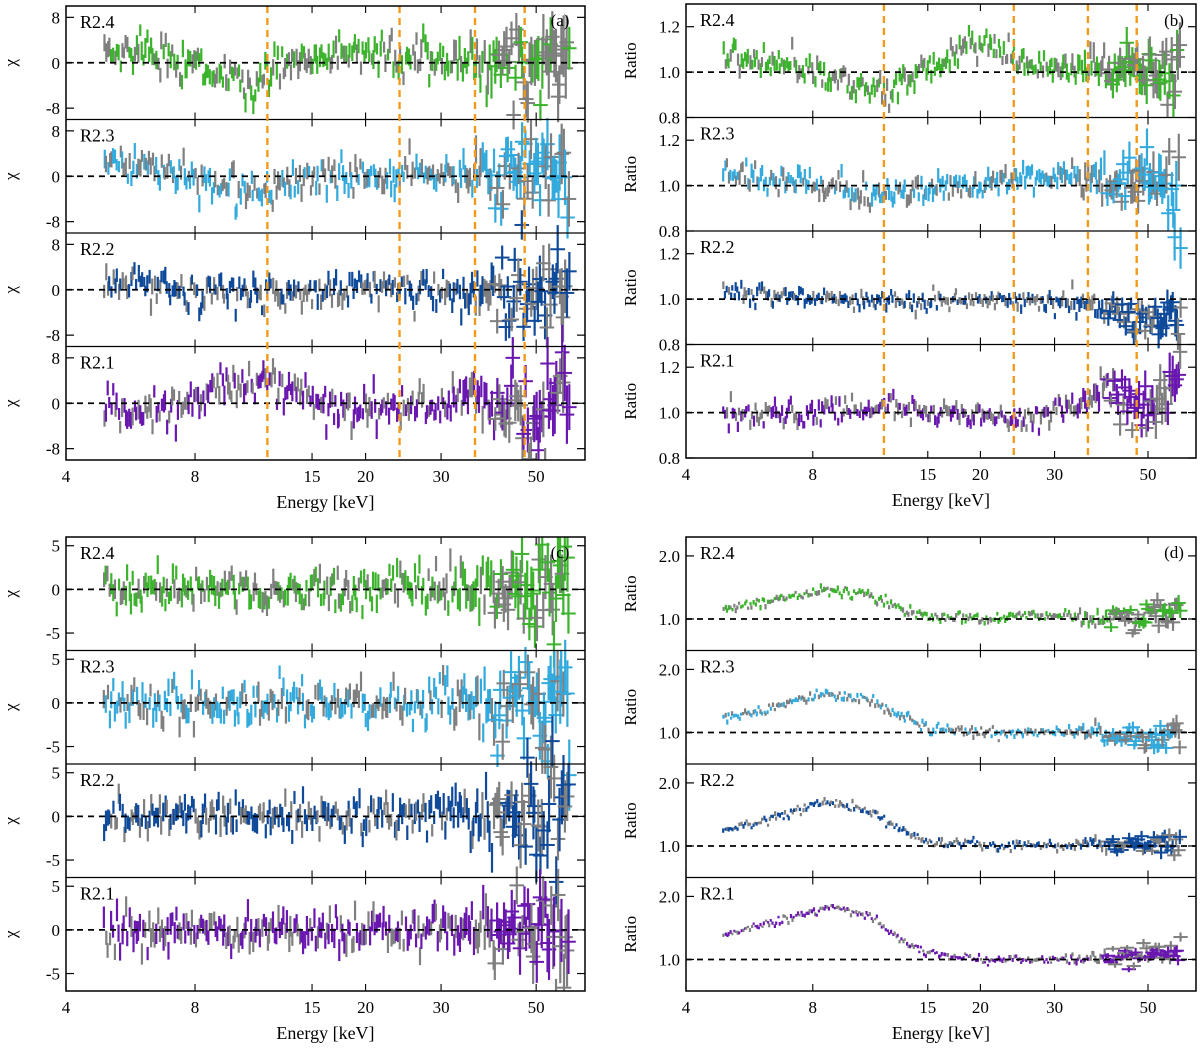 The height and width of the screenshot is (1061, 1200). I want to click on row-R2.2: -5 0 5 χ R2.2, so click(293, 811).